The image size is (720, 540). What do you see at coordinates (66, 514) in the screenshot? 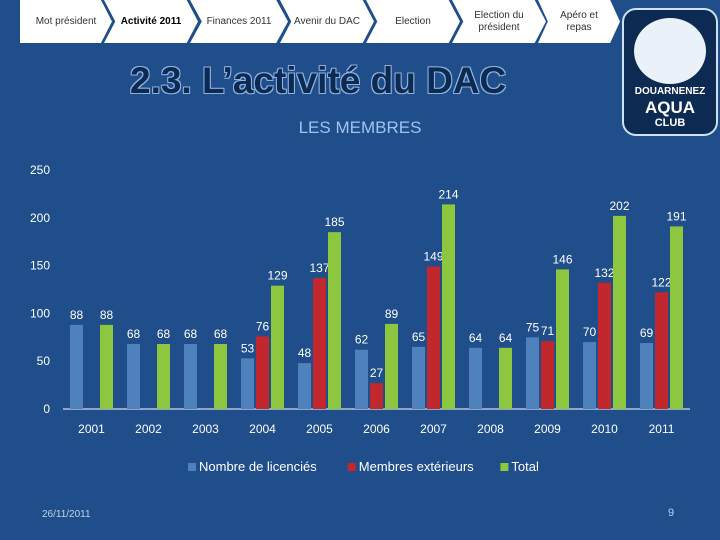
I see `slide-date: 26/11/2011` at bounding box center [66, 514].